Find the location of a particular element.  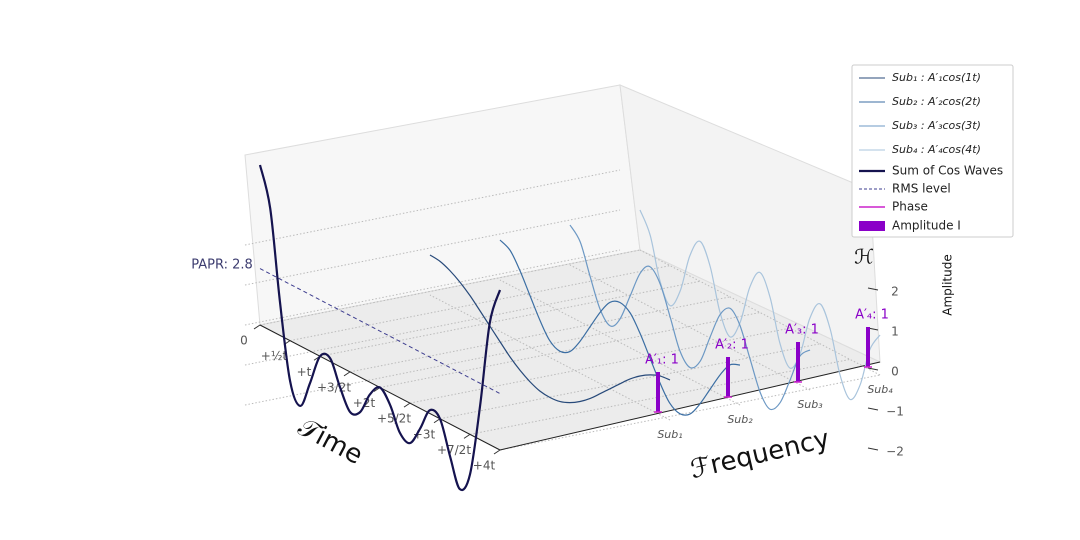

amplitude-label: A′₃: 1 is located at coordinates (802, 330).